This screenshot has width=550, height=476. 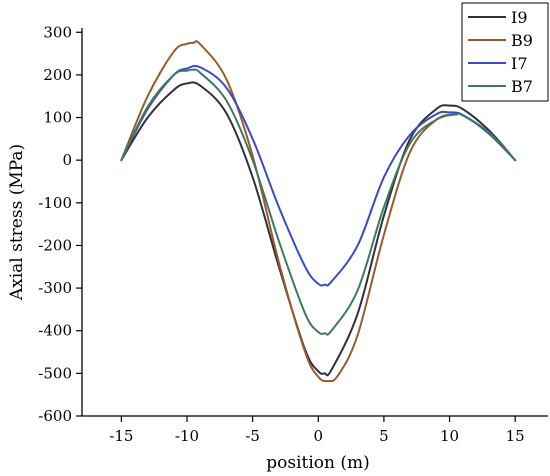 What do you see at coordinates (522, 40) in the screenshot?
I see `legend-label-b9: B9` at bounding box center [522, 40].